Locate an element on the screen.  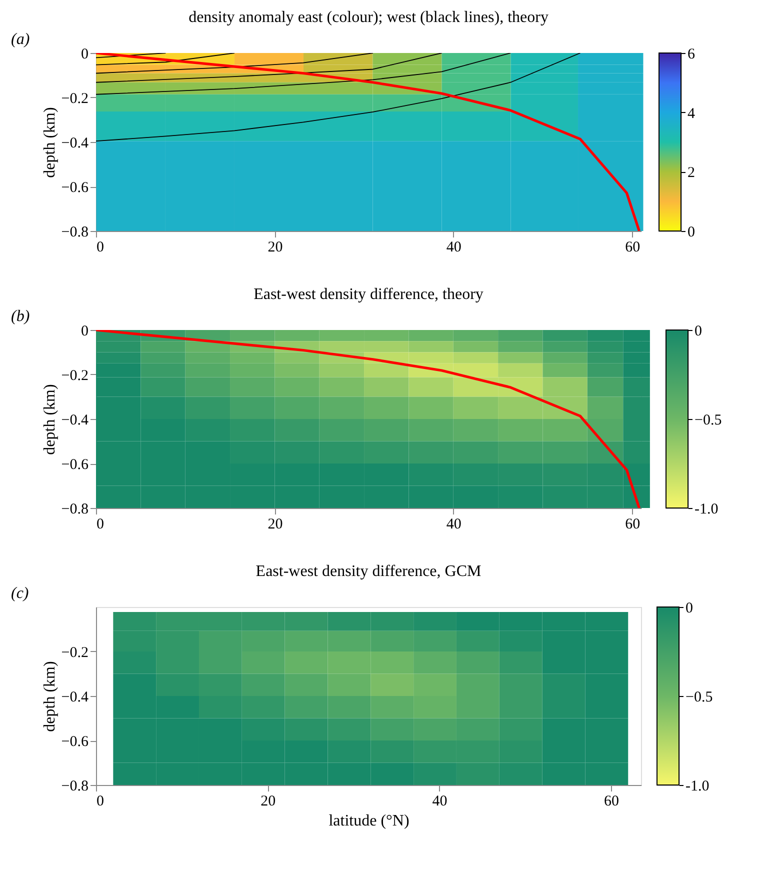
color-bar-label: 6 is located at coordinates (692, 54).